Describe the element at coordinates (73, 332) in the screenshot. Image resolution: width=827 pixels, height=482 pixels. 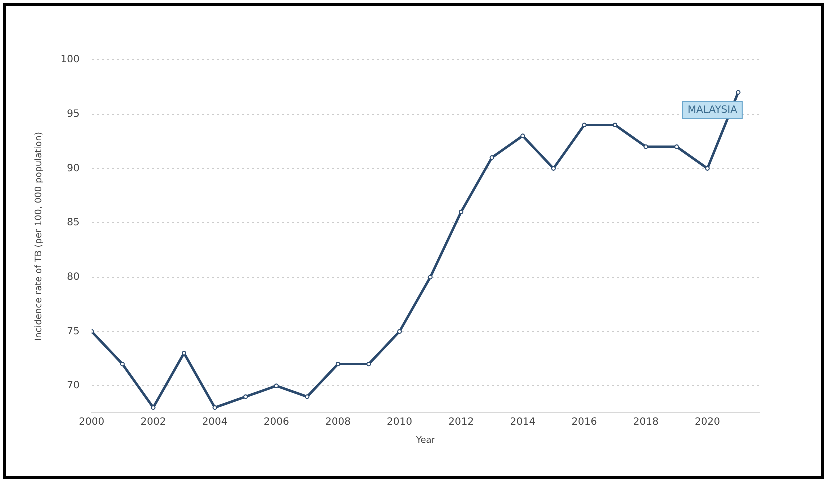
I see `y-tick-label: 75` at that location.